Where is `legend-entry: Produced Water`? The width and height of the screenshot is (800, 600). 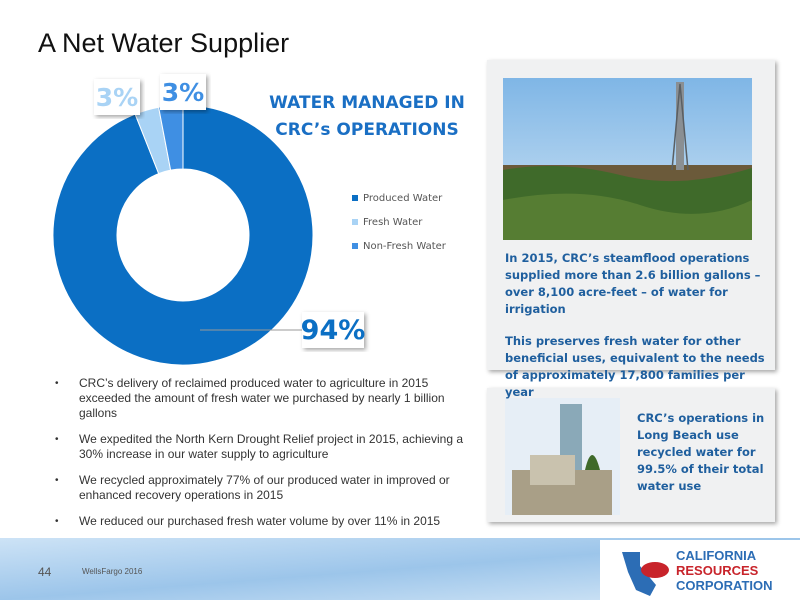 legend-entry: Produced Water is located at coordinates (399, 198).